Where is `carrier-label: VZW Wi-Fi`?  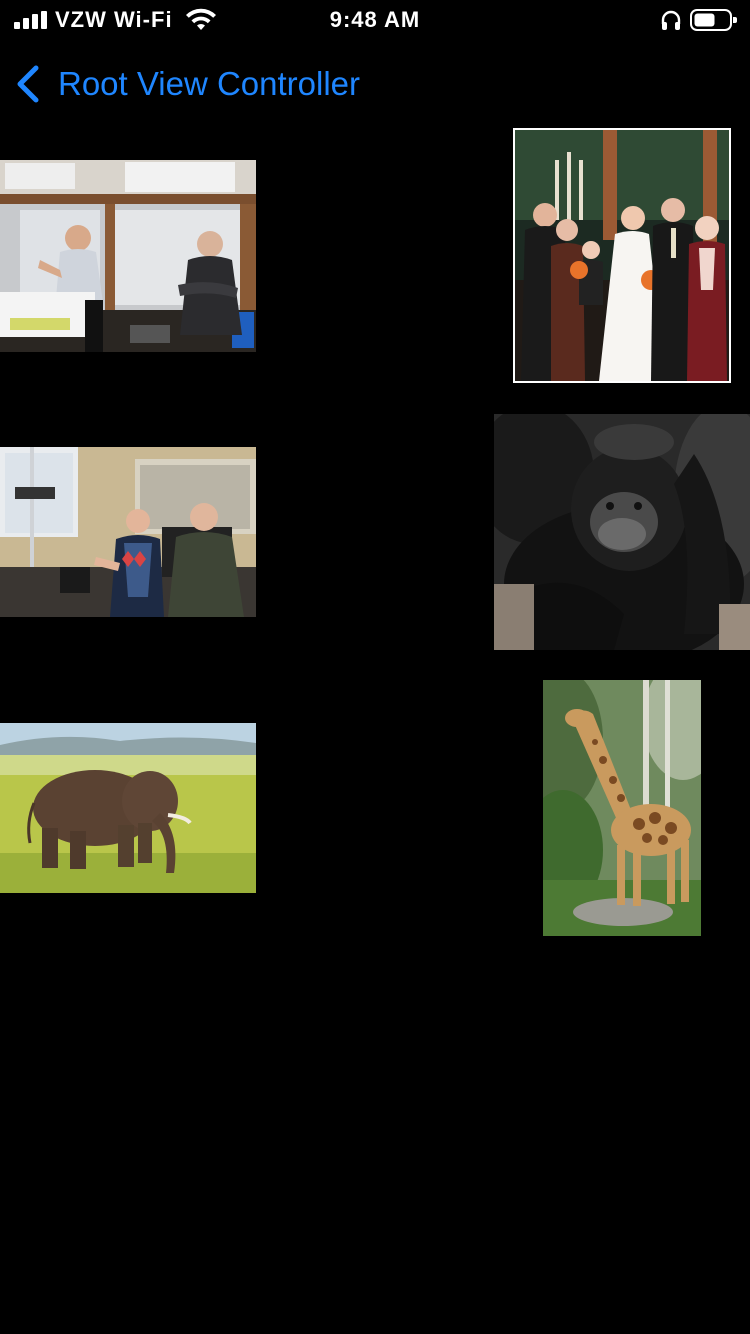 carrier-label: VZW Wi-Fi is located at coordinates (114, 19).